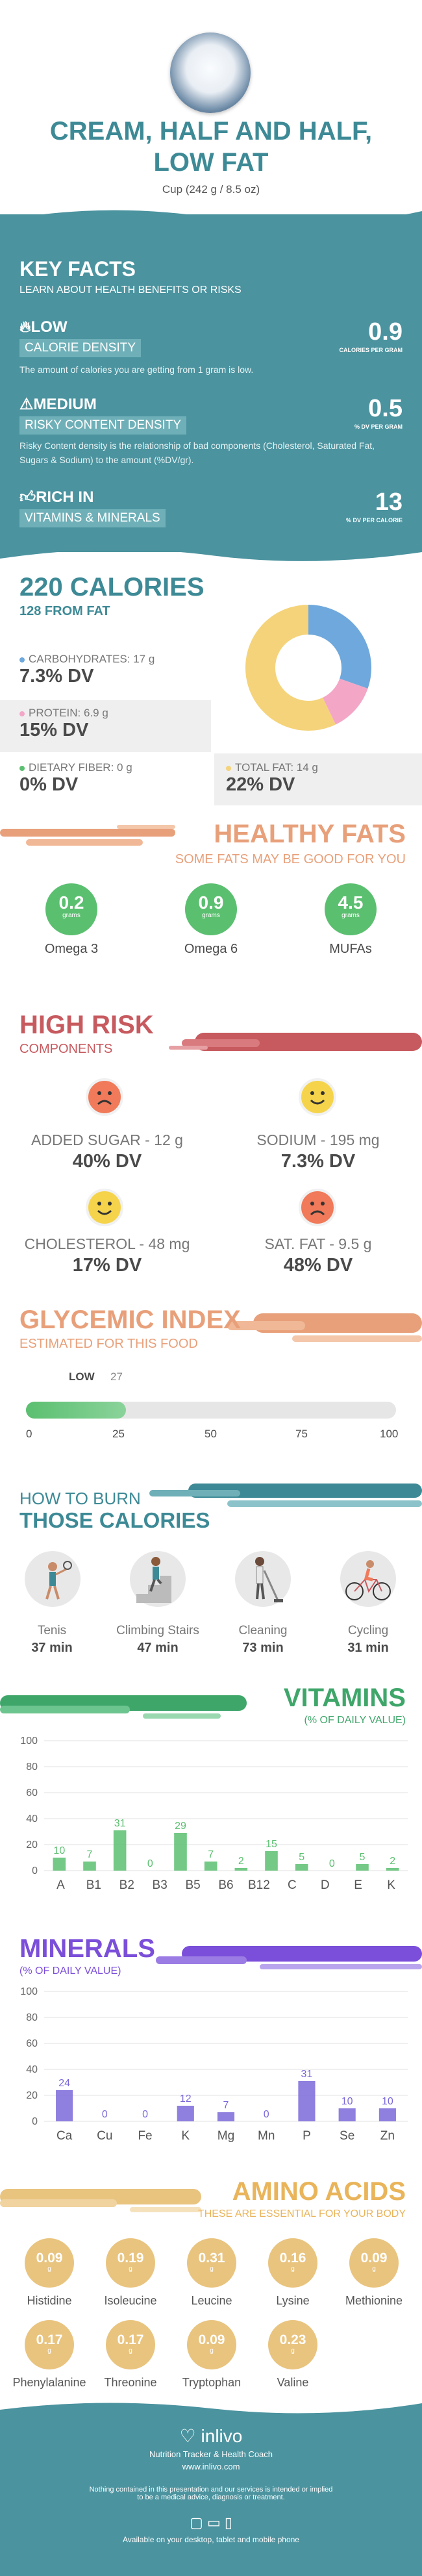  I want to click on amino-circle: 0.23 g, so click(292, 2345).